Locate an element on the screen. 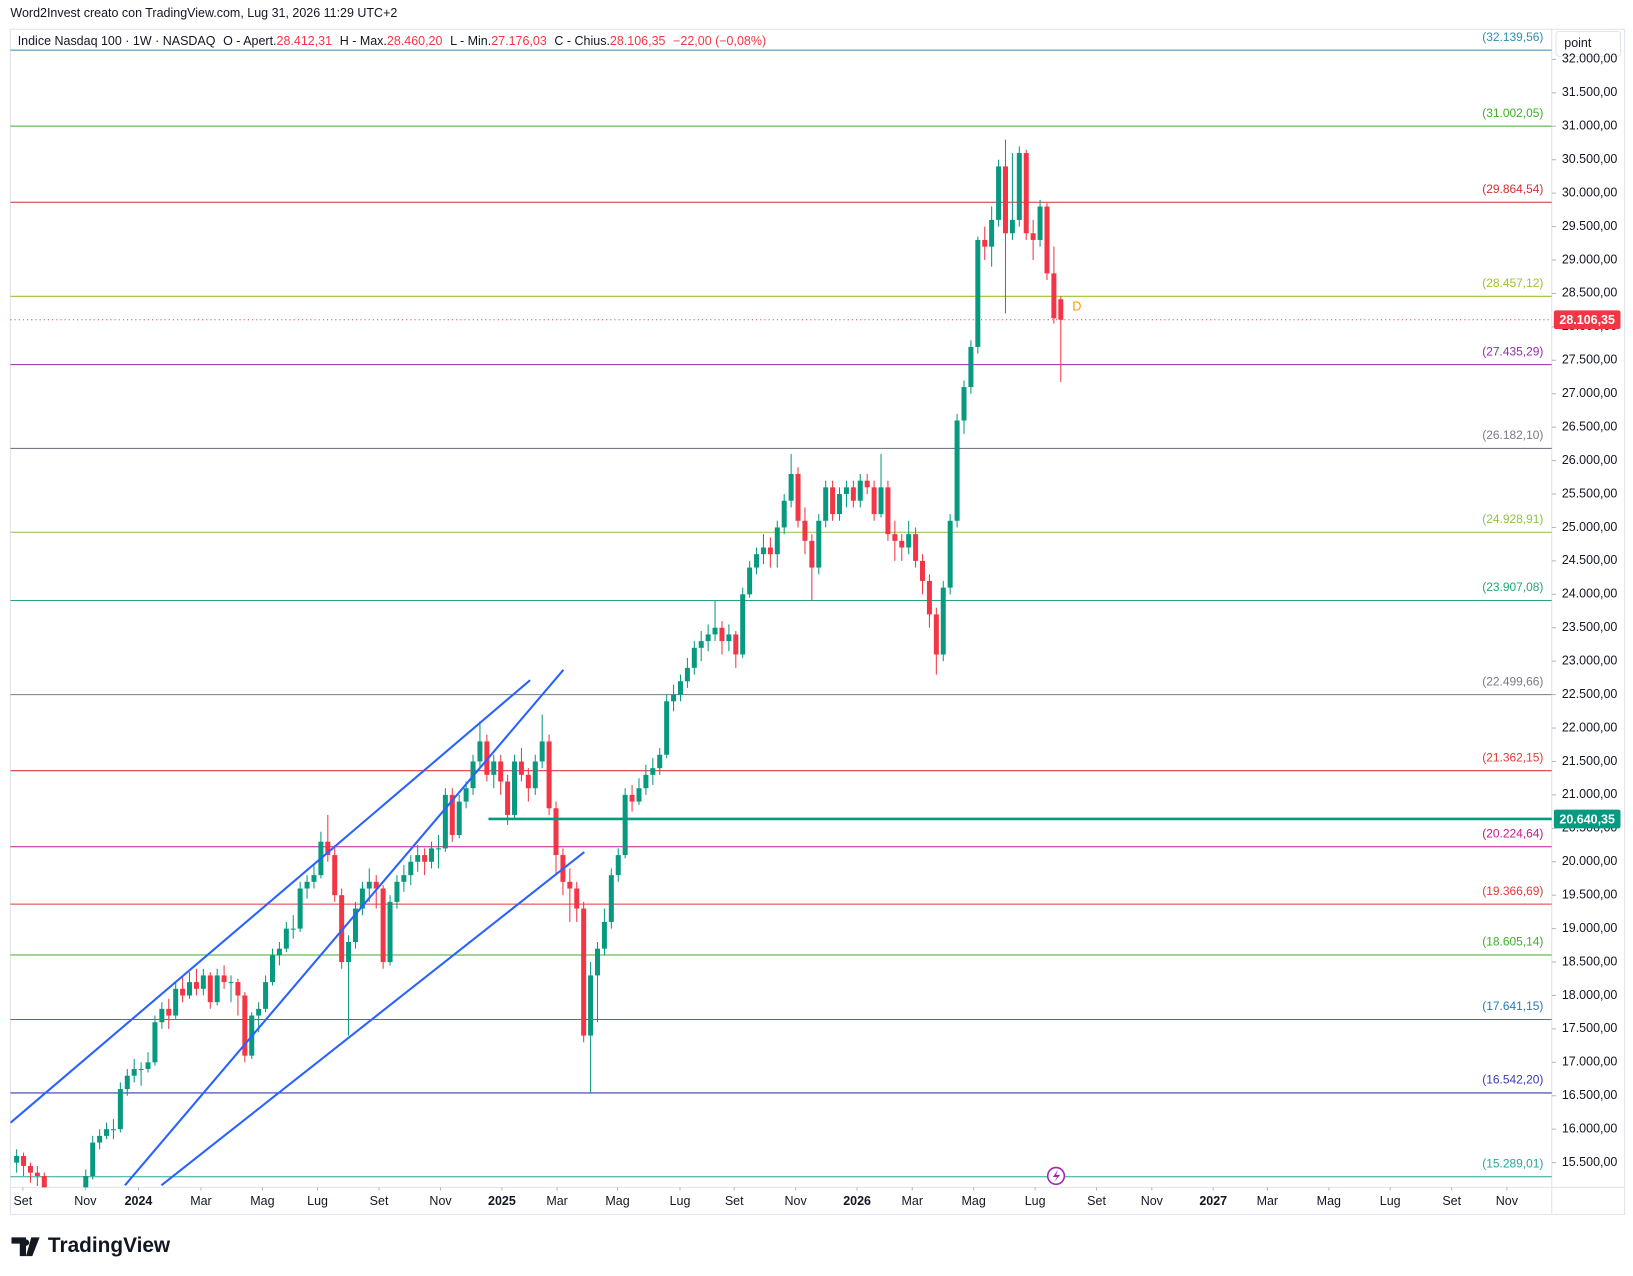  level-label: (22.499,66) is located at coordinates (1512, 681).